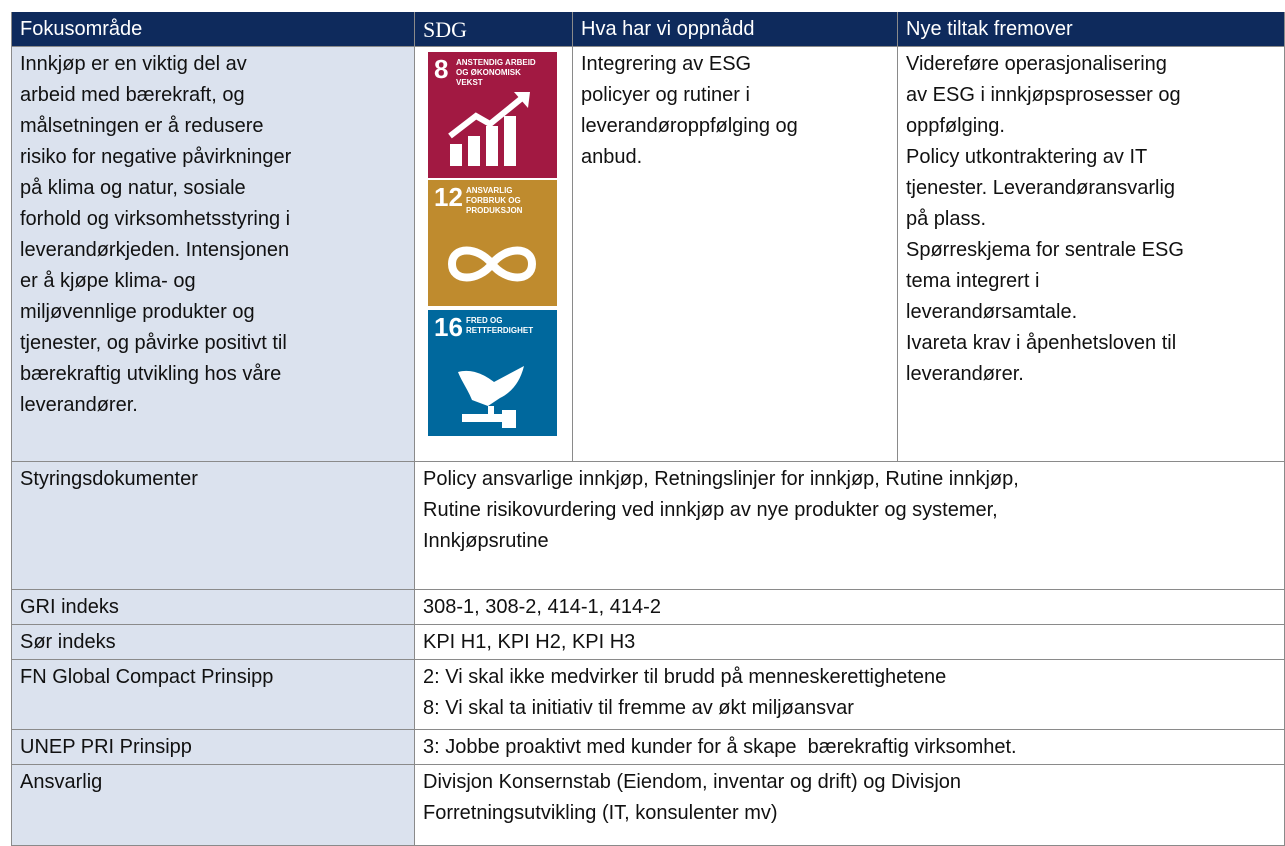 Image resolution: width=1285 pixels, height=846 pixels. I want to click on sdg-label-line: ANSTENDIG ARBEID, so click(496, 62).